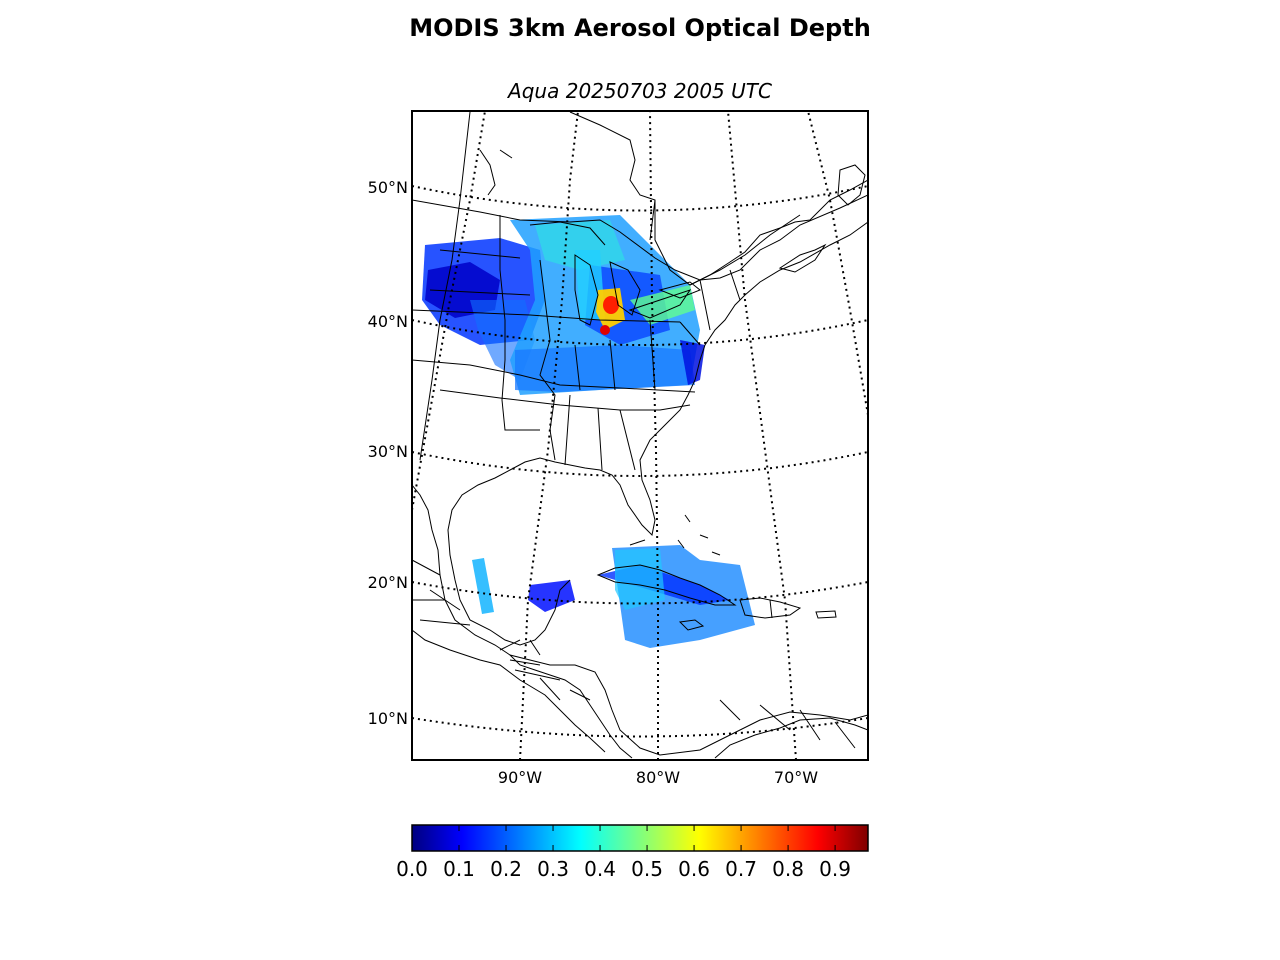  What do you see at coordinates (762, 435) in the screenshot?
I see `meridian-70w` at bounding box center [762, 435].